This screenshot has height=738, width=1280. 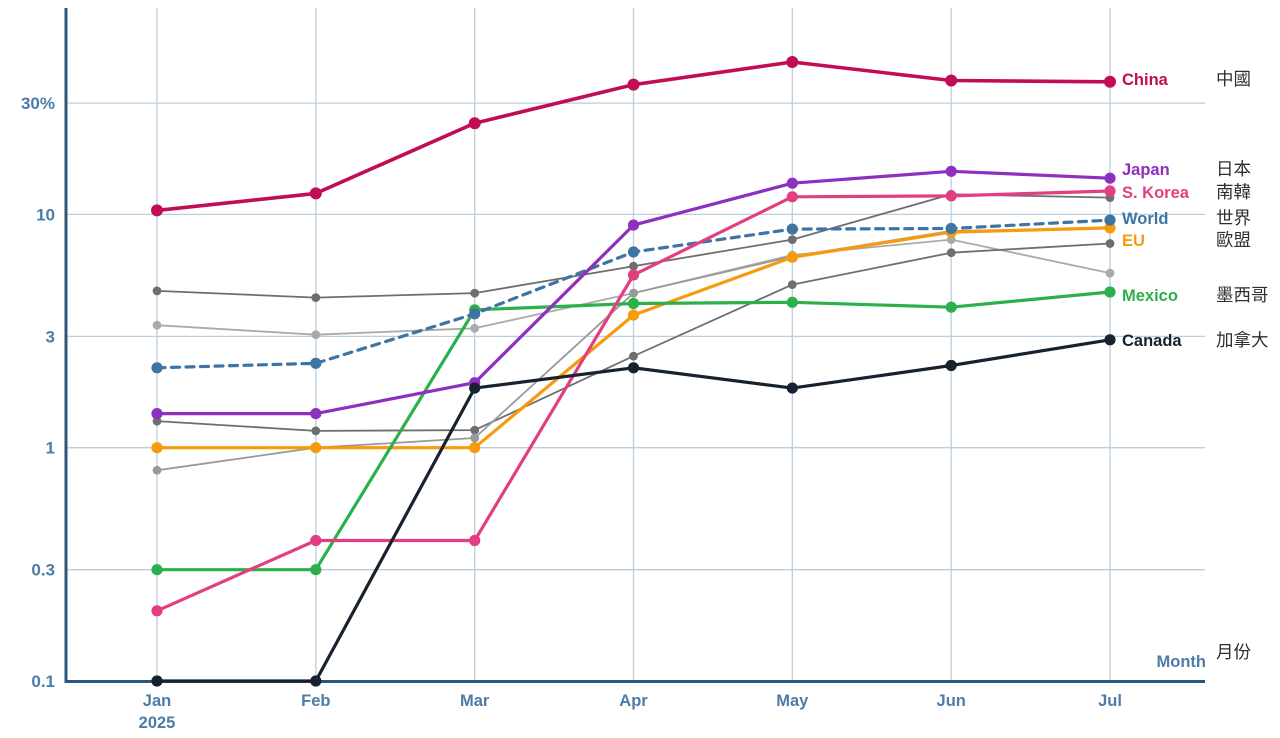 What do you see at coordinates (792, 302) in the screenshot?
I see `data-point-mexico-may` at bounding box center [792, 302].